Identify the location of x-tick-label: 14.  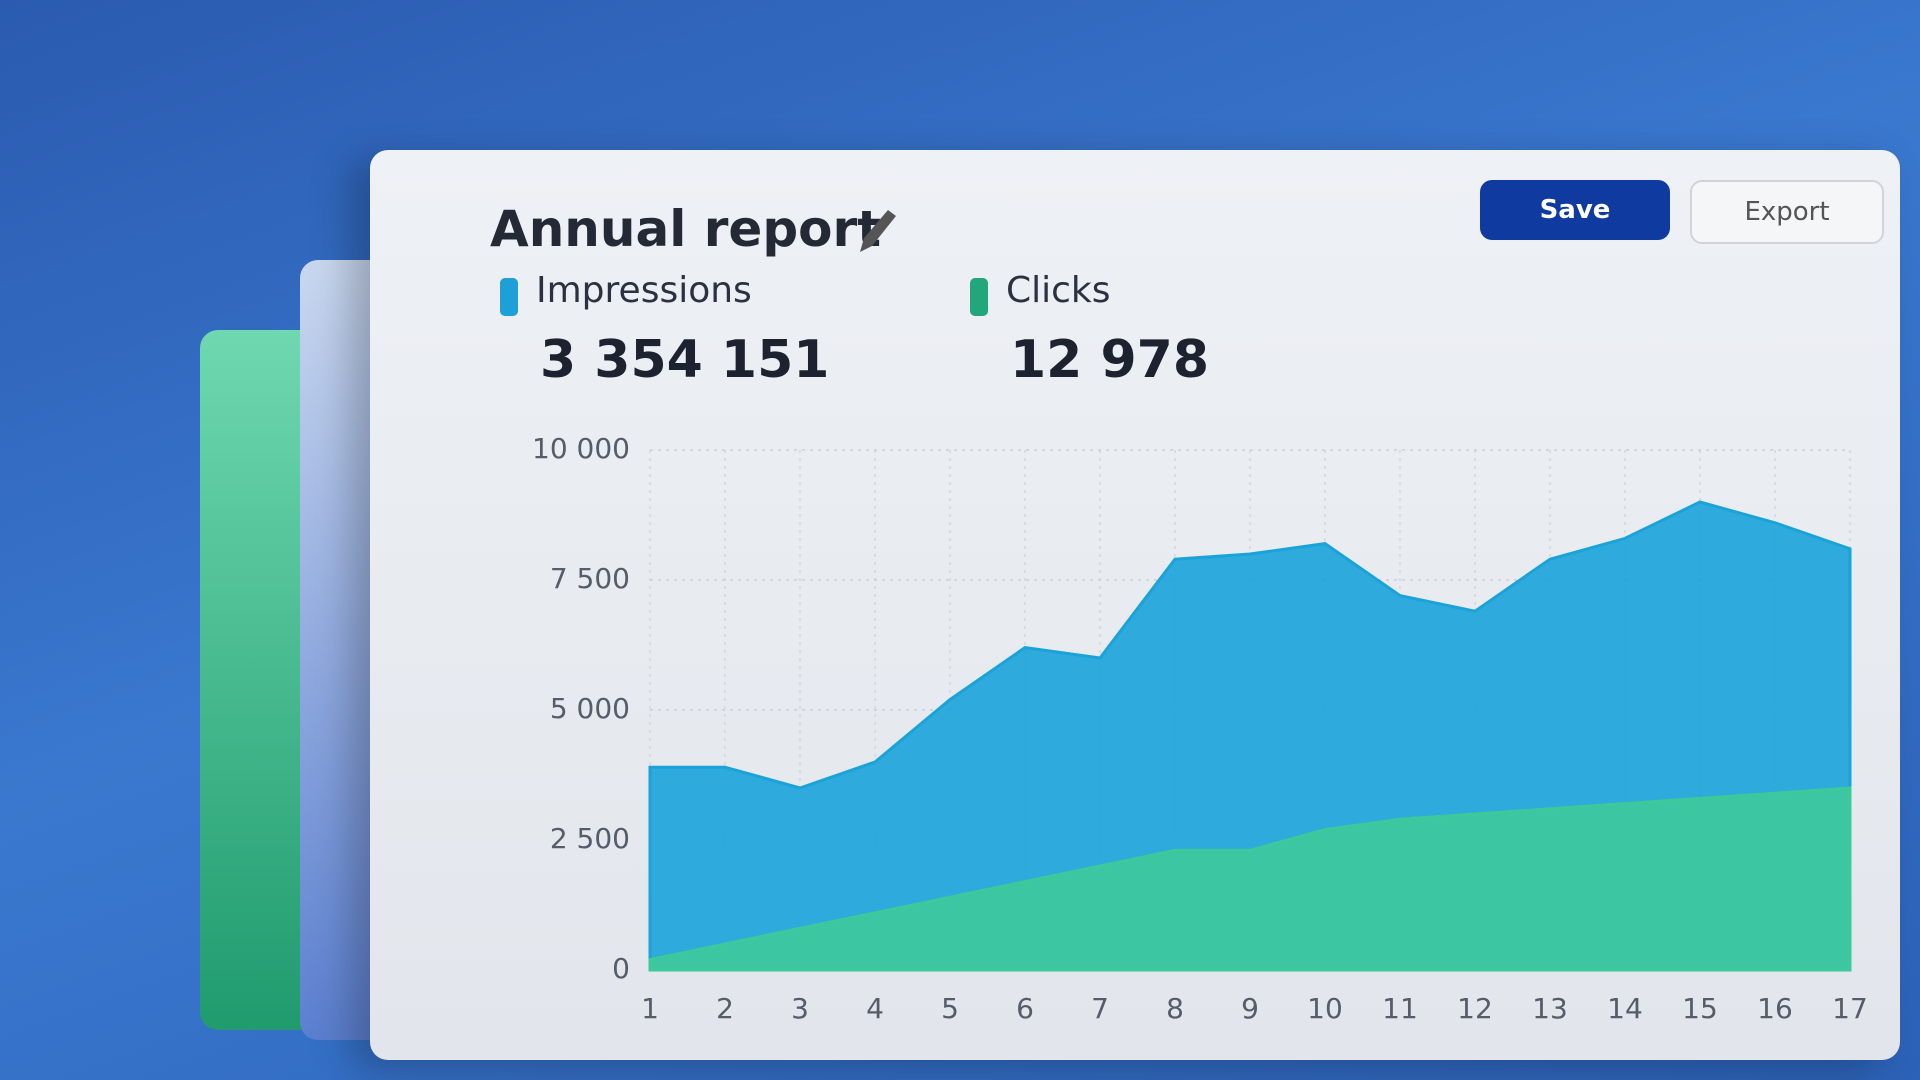
(1625, 1008).